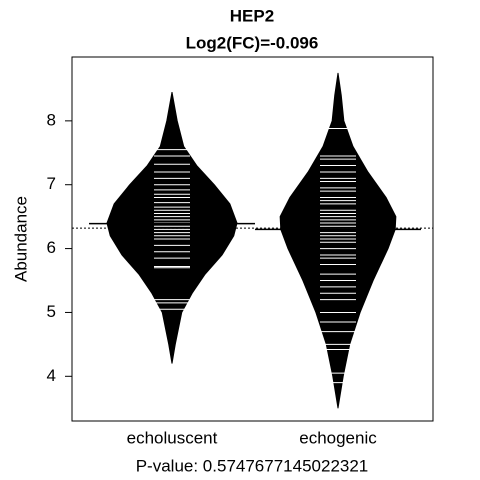  Describe the element at coordinates (51, 311) in the screenshot. I see `y-tick-label: 5` at that location.